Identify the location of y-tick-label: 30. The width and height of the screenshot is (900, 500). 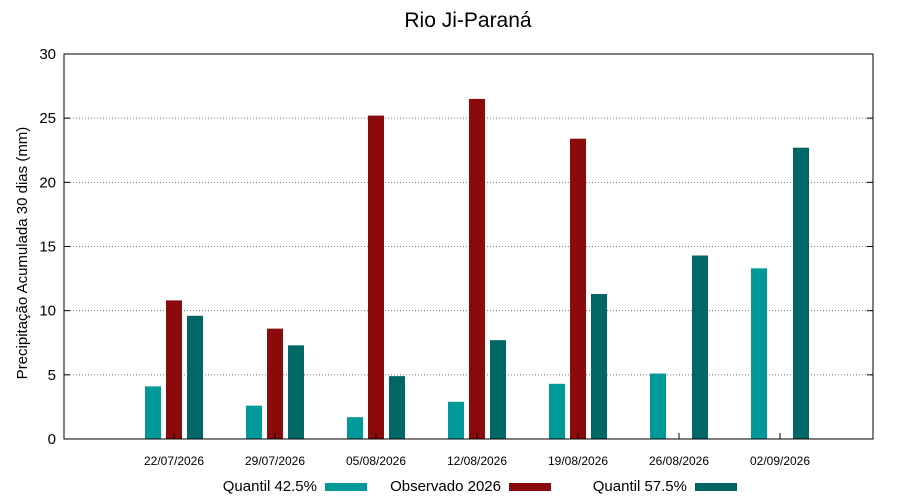
(47, 54).